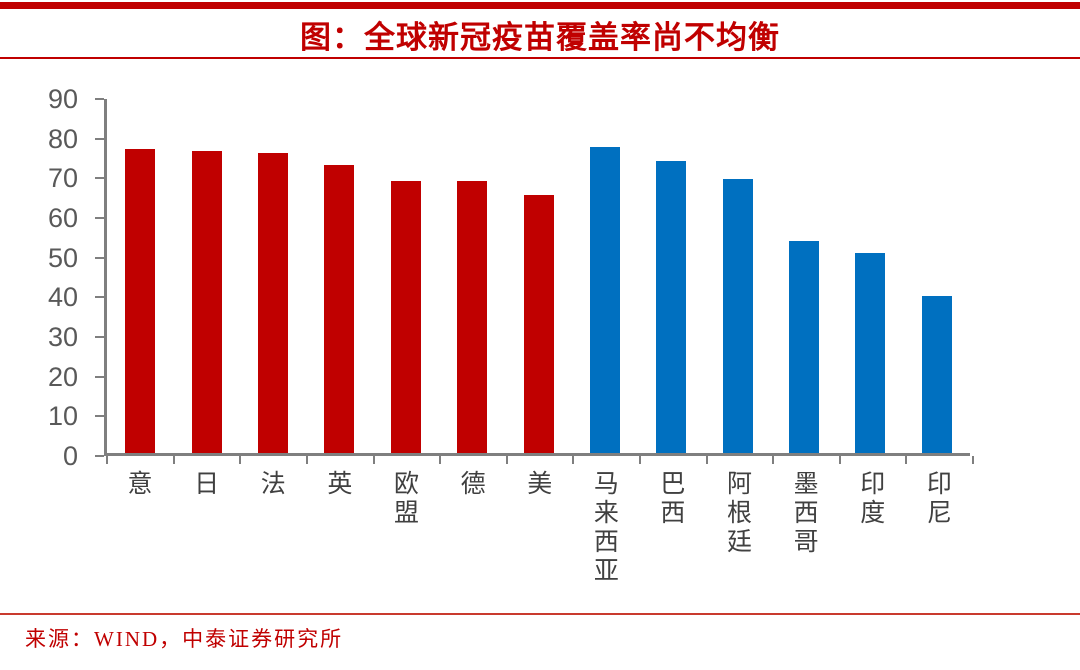 The height and width of the screenshot is (670, 1080). Describe the element at coordinates (540, 58) in the screenshot. I see `title-divider` at that location.